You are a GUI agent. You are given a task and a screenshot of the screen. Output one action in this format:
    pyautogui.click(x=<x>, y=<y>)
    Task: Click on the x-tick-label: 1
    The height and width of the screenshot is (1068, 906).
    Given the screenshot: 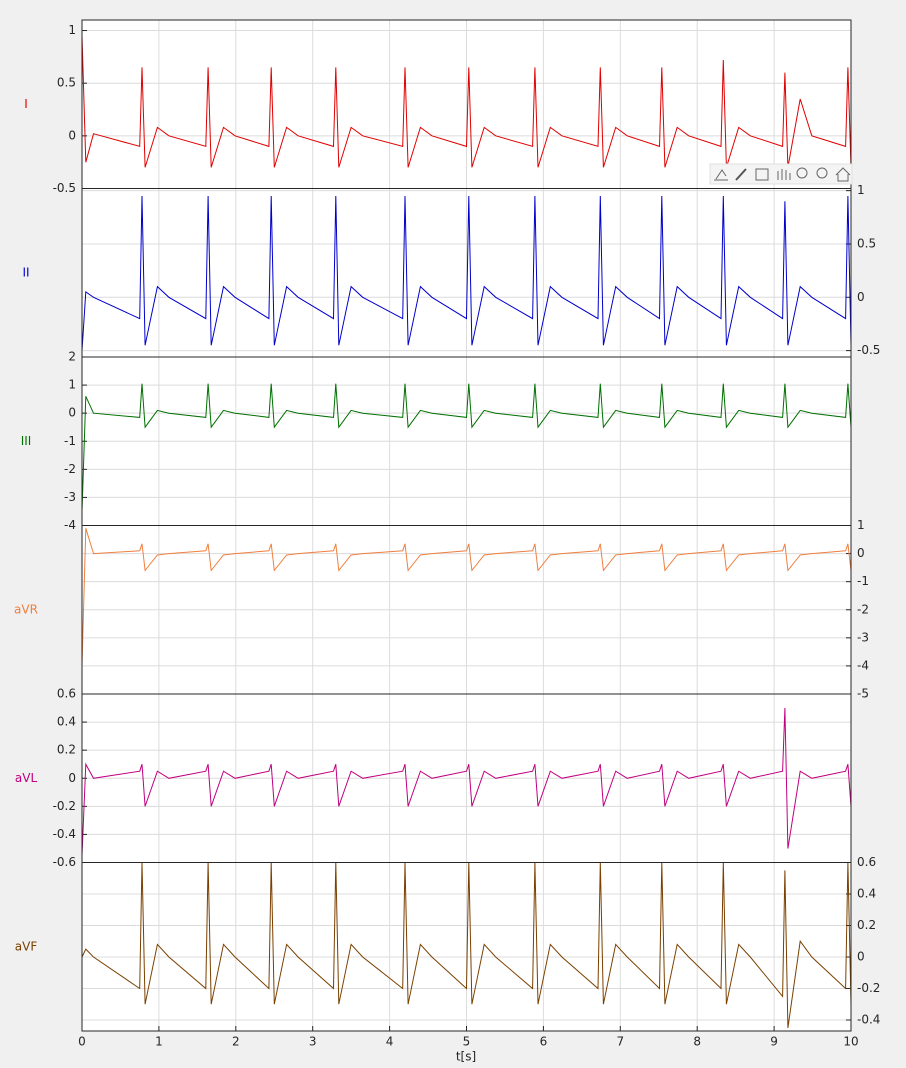 What is the action you would take?
    pyautogui.click(x=159, y=1042)
    